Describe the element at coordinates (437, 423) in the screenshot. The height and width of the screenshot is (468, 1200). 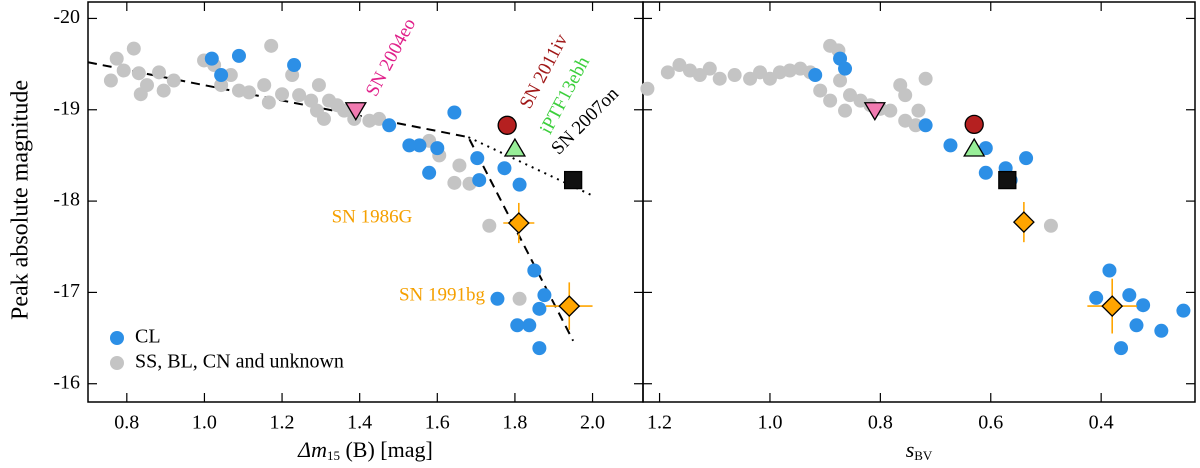
I see `x-tick-label: 1.6` at that location.